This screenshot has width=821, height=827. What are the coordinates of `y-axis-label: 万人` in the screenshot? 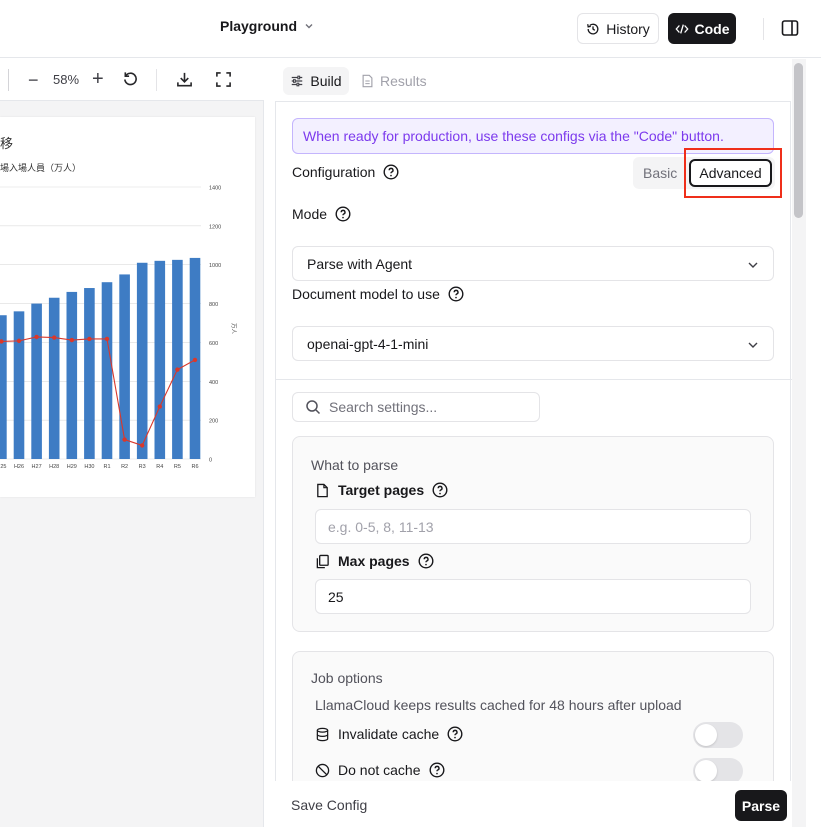 It's located at (233, 329).